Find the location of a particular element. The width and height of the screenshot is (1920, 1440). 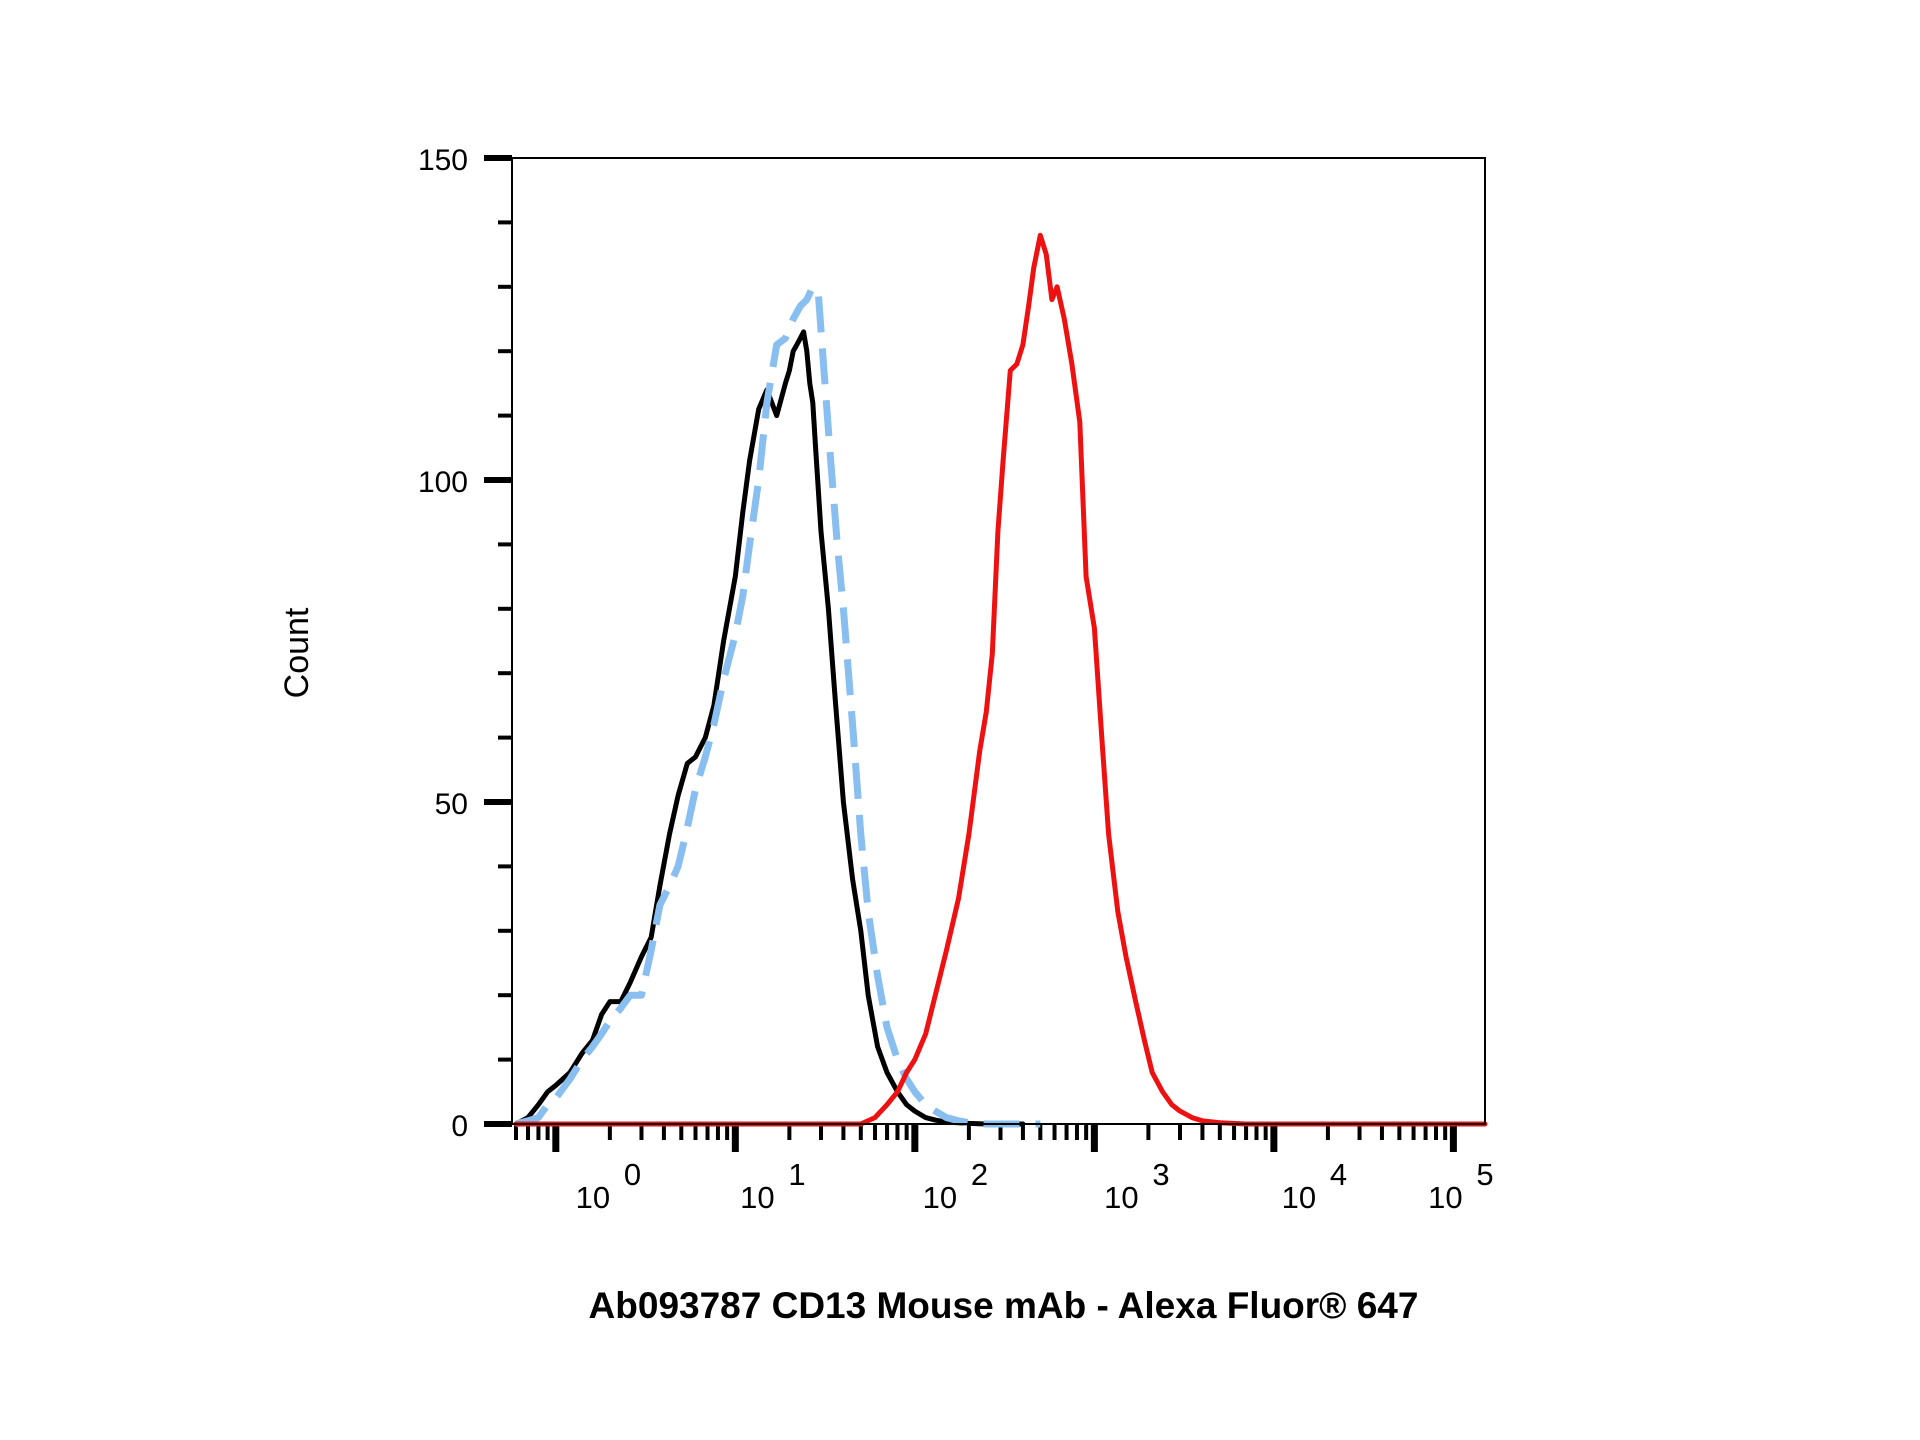

y-tick-label: 150 is located at coordinates (443, 160).